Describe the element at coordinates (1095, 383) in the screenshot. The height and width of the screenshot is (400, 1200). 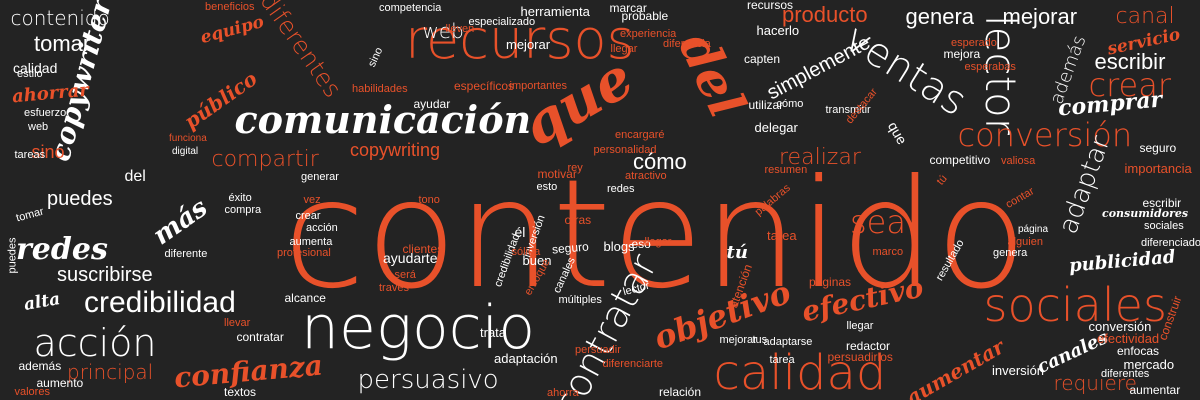
I see `word-requiere-46: requiere` at that location.